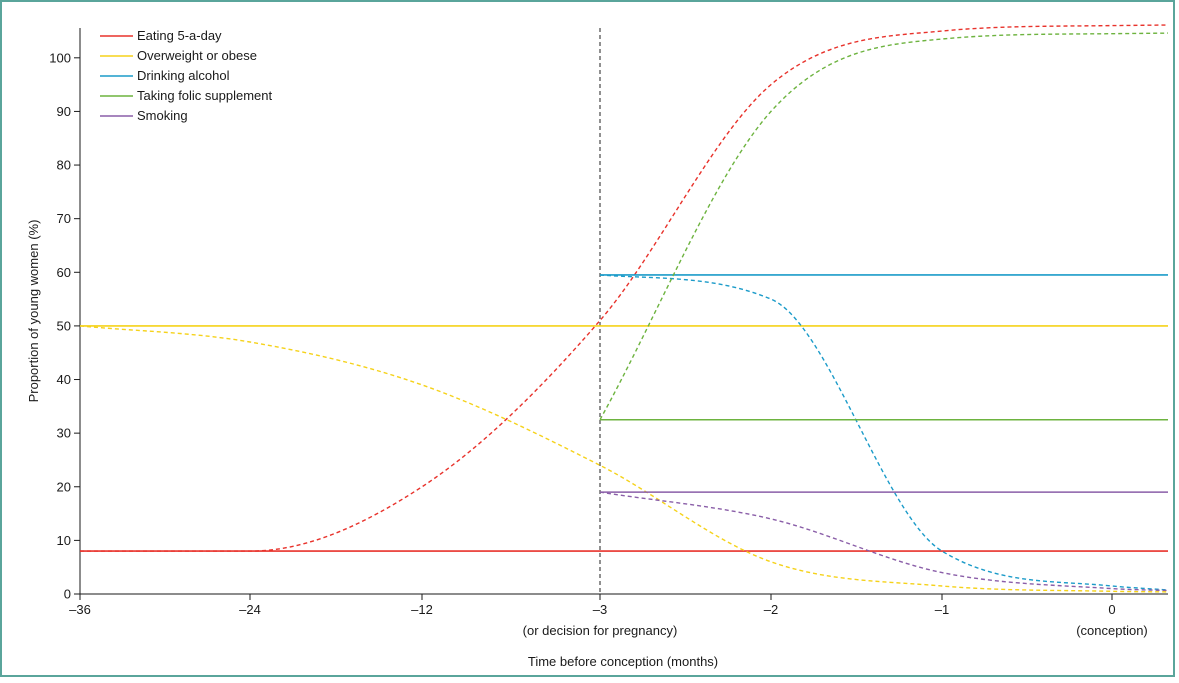 This screenshot has height=683, width=1179. Describe the element at coordinates (1111, 609) in the screenshot. I see `x-tick-label: 0` at that location.